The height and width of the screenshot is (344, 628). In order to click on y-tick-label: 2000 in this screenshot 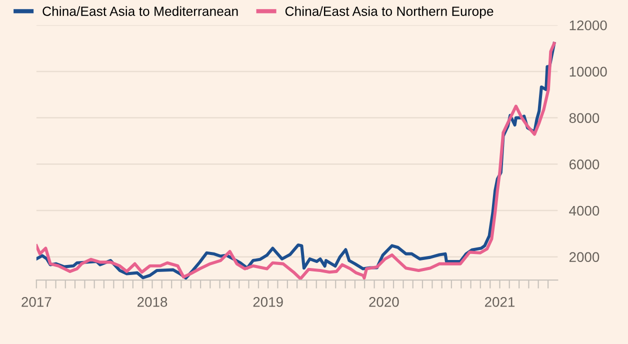, I will do `click(584, 257)`.